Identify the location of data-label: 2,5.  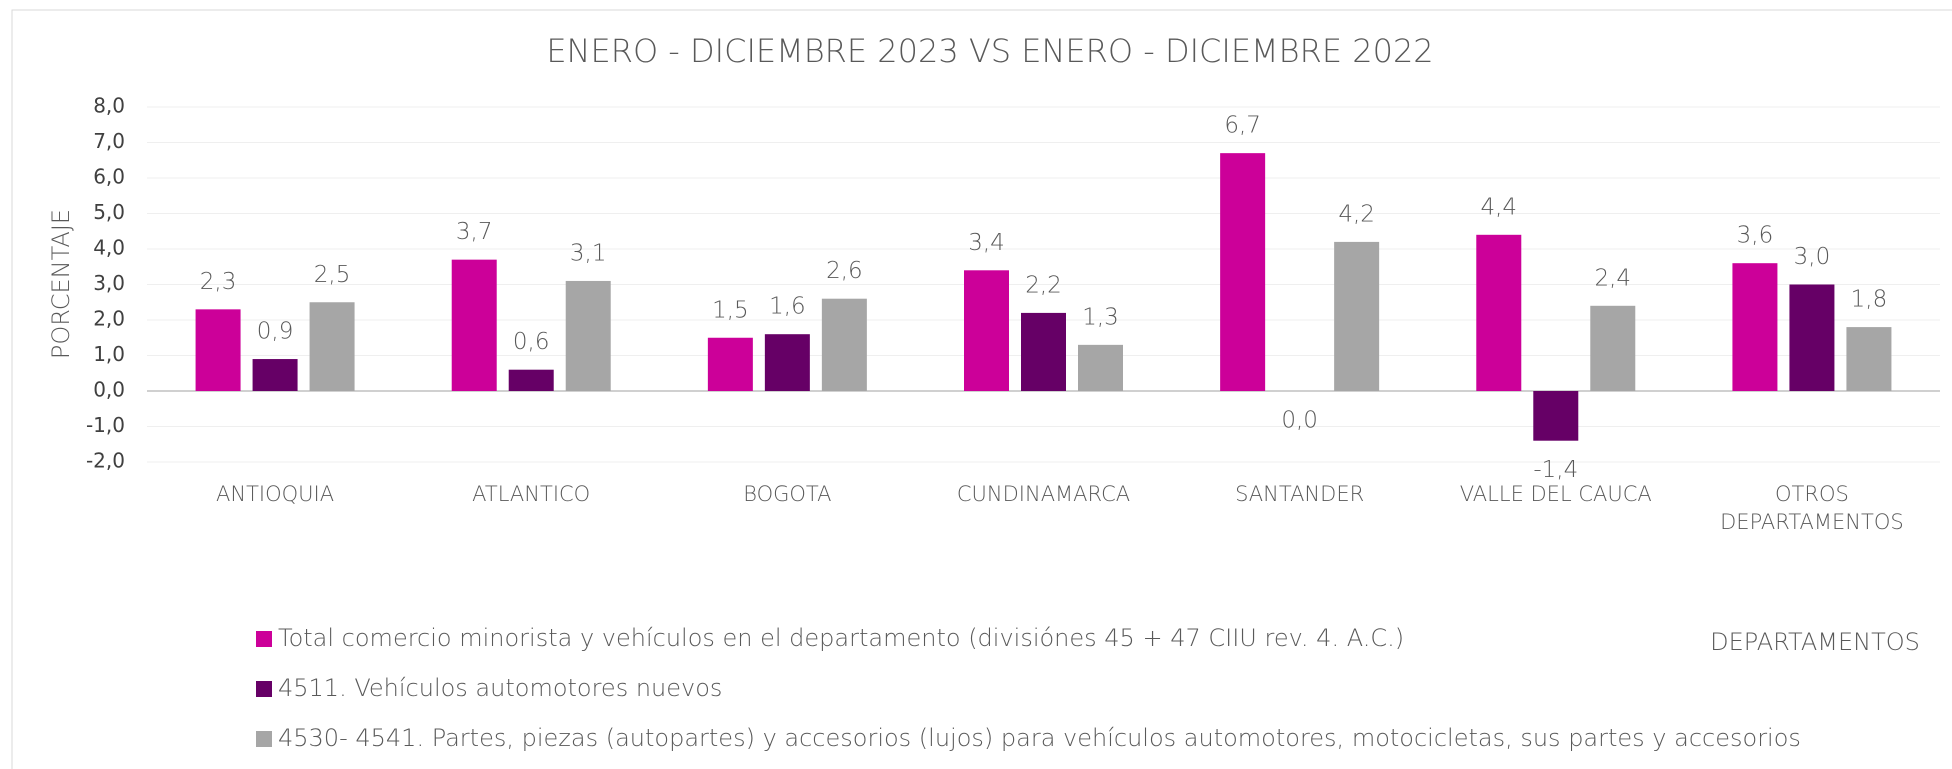
(332, 275).